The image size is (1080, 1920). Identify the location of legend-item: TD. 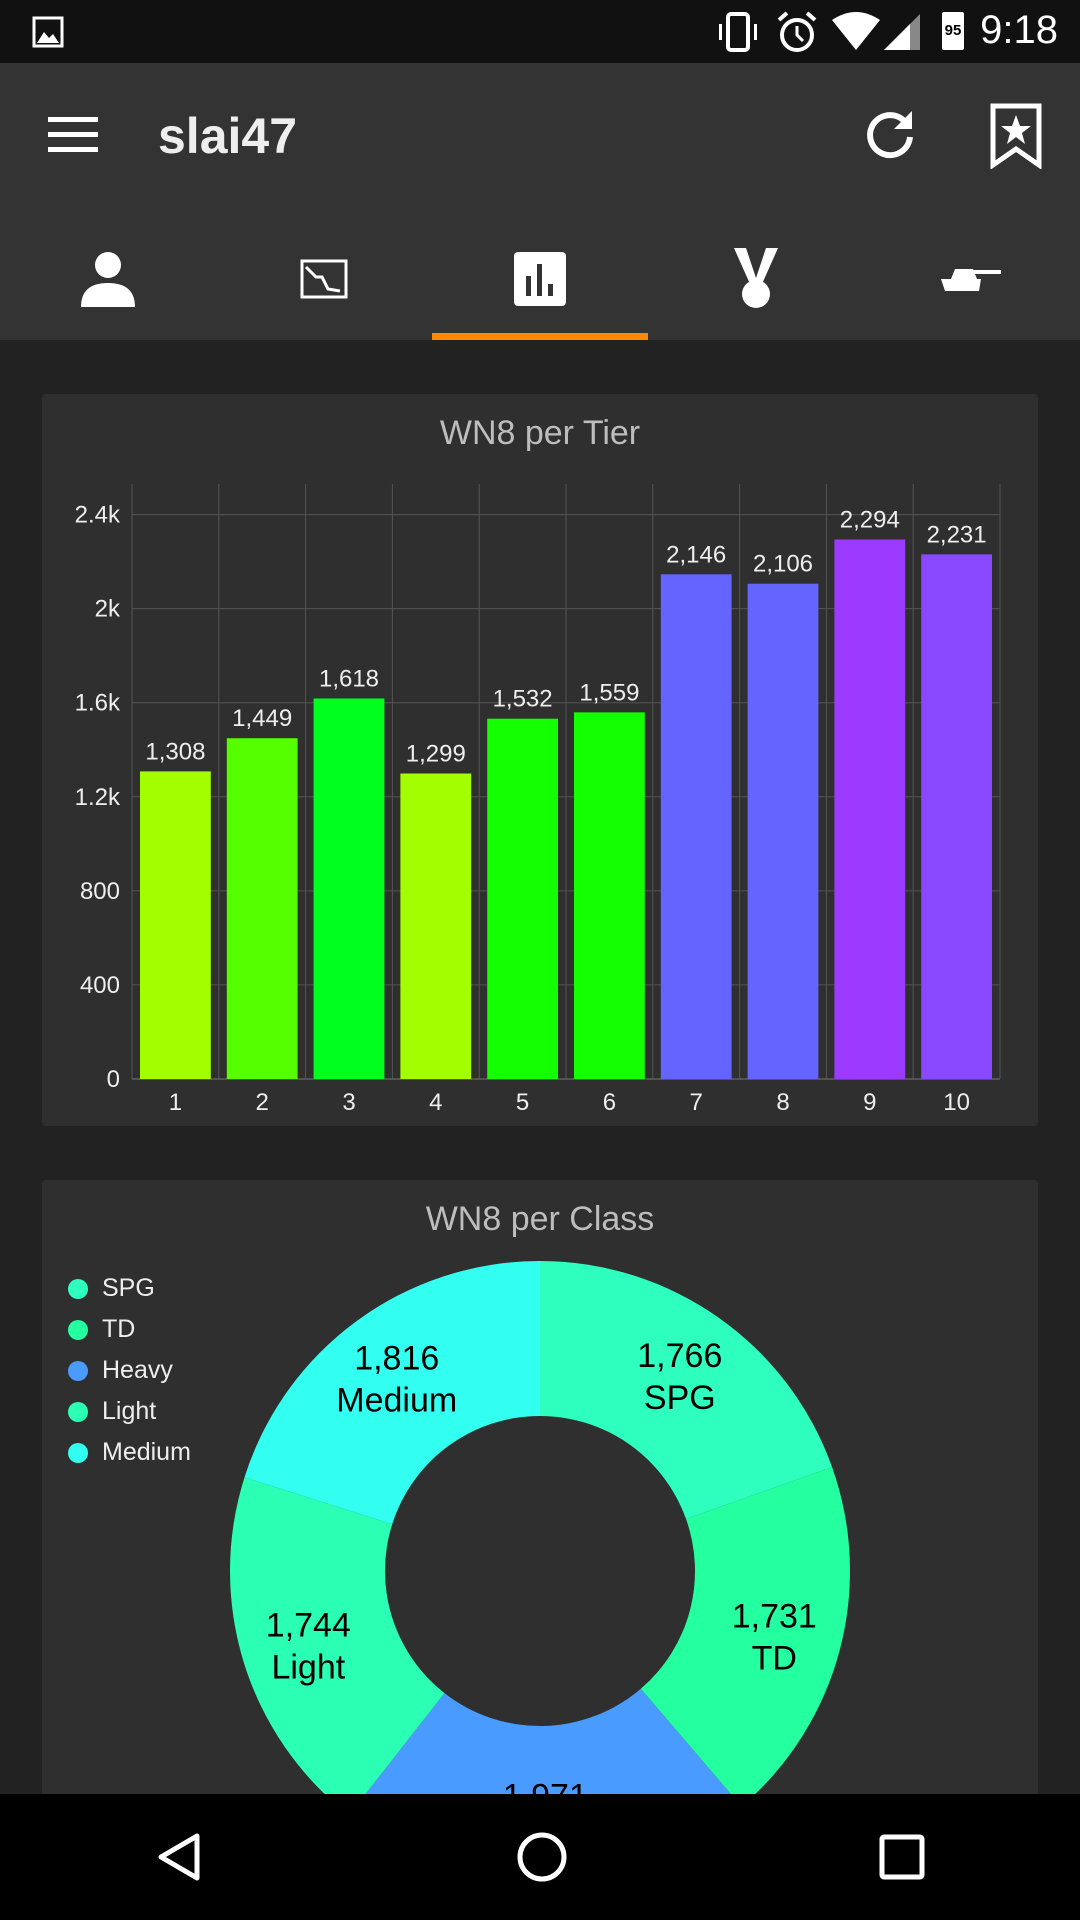
(129, 1329).